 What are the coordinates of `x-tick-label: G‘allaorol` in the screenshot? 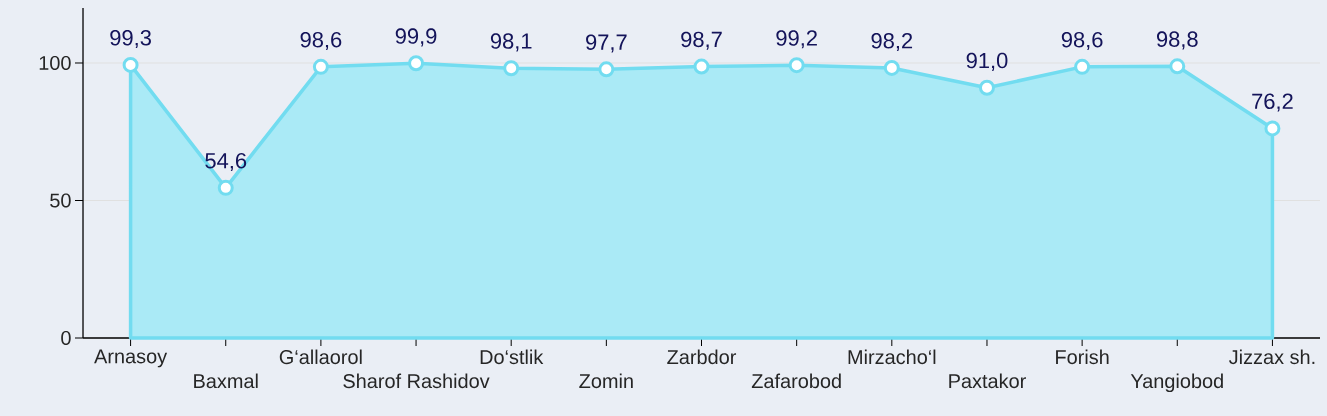 It's located at (320, 357).